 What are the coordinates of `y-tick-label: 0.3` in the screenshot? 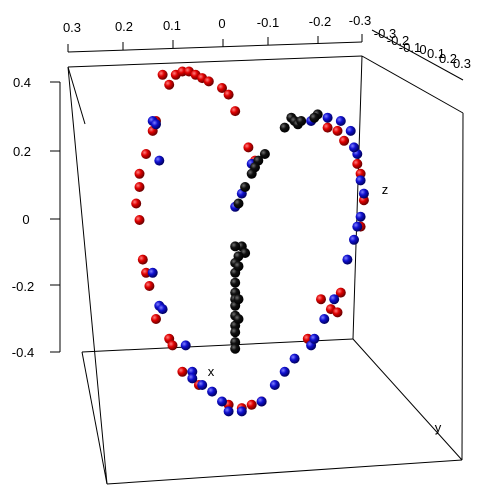 It's located at (462, 63).